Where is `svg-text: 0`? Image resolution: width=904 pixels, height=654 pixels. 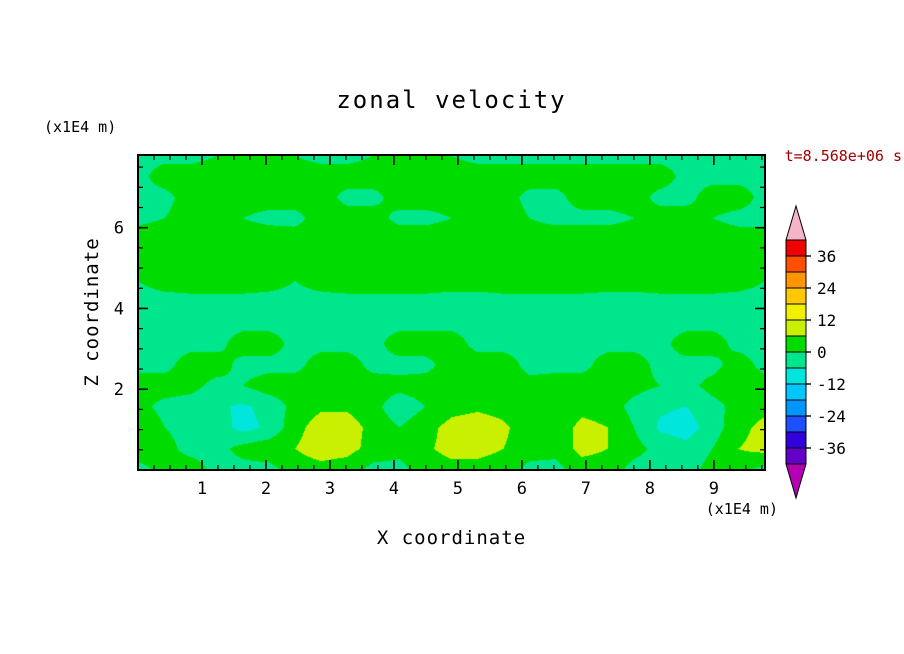
svg-text: 0 is located at coordinates (822, 352).